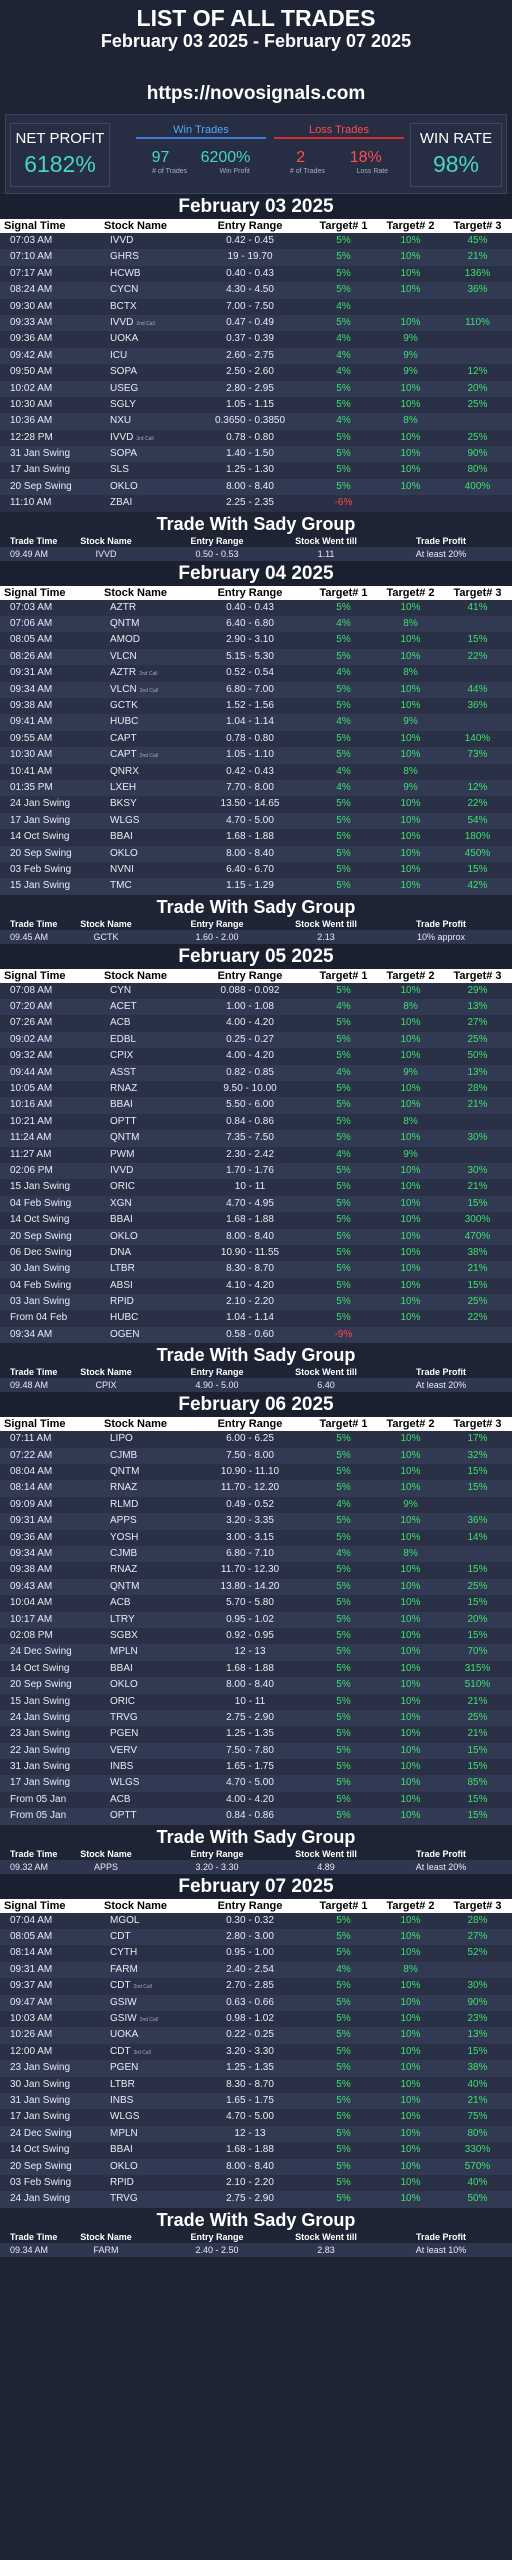  Describe the element at coordinates (477, 820) in the screenshot. I see `target-3: 54%` at that location.